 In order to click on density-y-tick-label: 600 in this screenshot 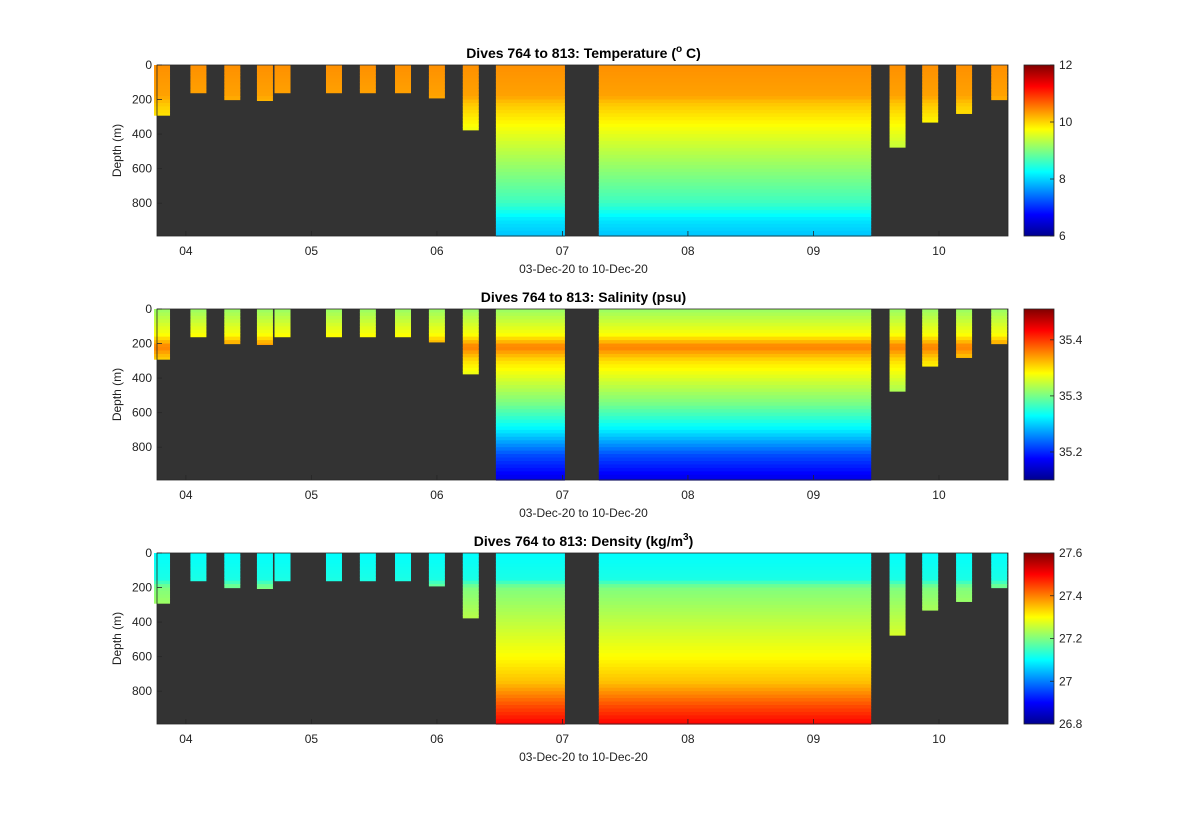, I will do `click(142, 657)`.